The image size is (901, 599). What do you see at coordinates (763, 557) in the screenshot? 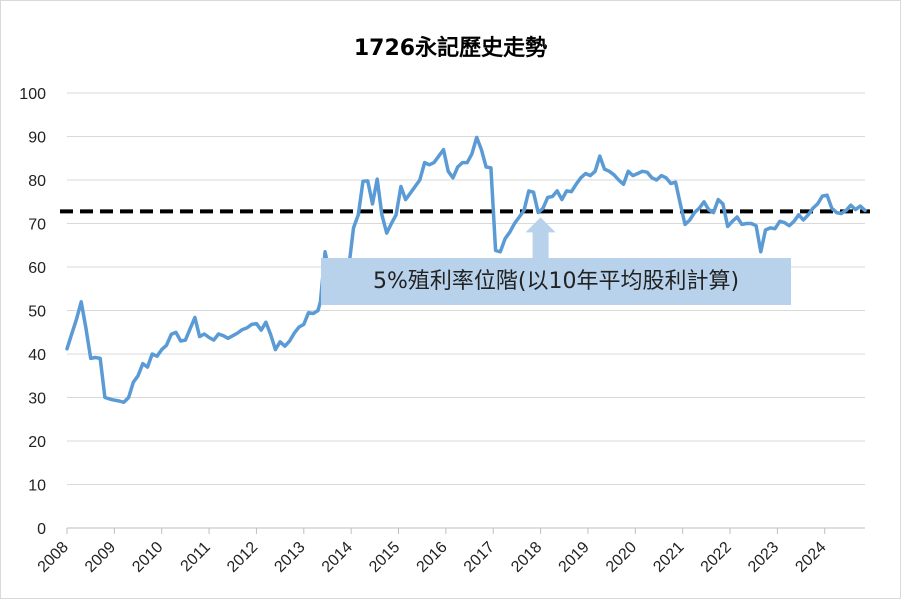
I see `x-tick-label: 2023` at bounding box center [763, 557].